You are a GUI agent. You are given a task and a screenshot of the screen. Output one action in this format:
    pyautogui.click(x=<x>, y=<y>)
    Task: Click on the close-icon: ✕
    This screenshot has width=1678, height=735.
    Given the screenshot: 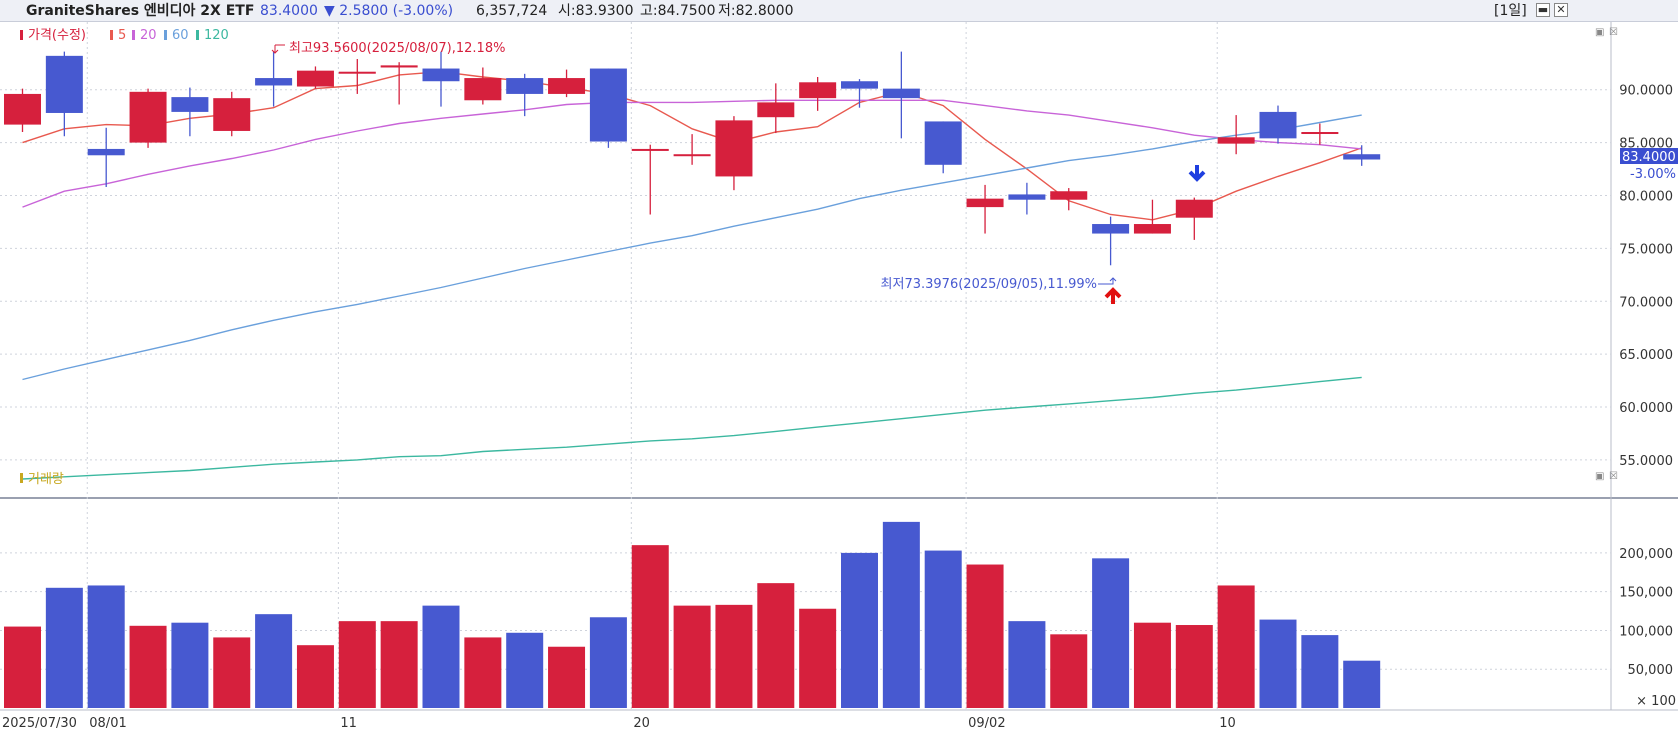 What is the action you would take?
    pyautogui.click(x=1561, y=10)
    